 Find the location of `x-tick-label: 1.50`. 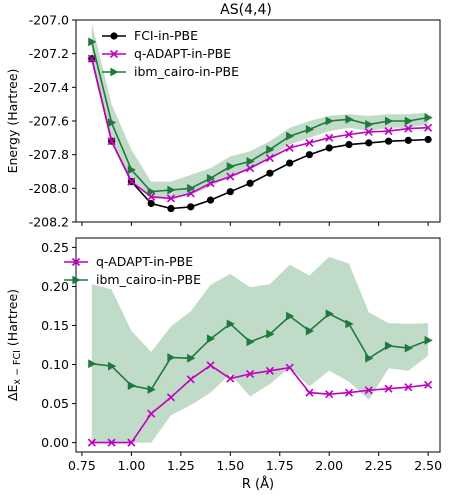

x-tick-label: 1.50 is located at coordinates (230, 465).